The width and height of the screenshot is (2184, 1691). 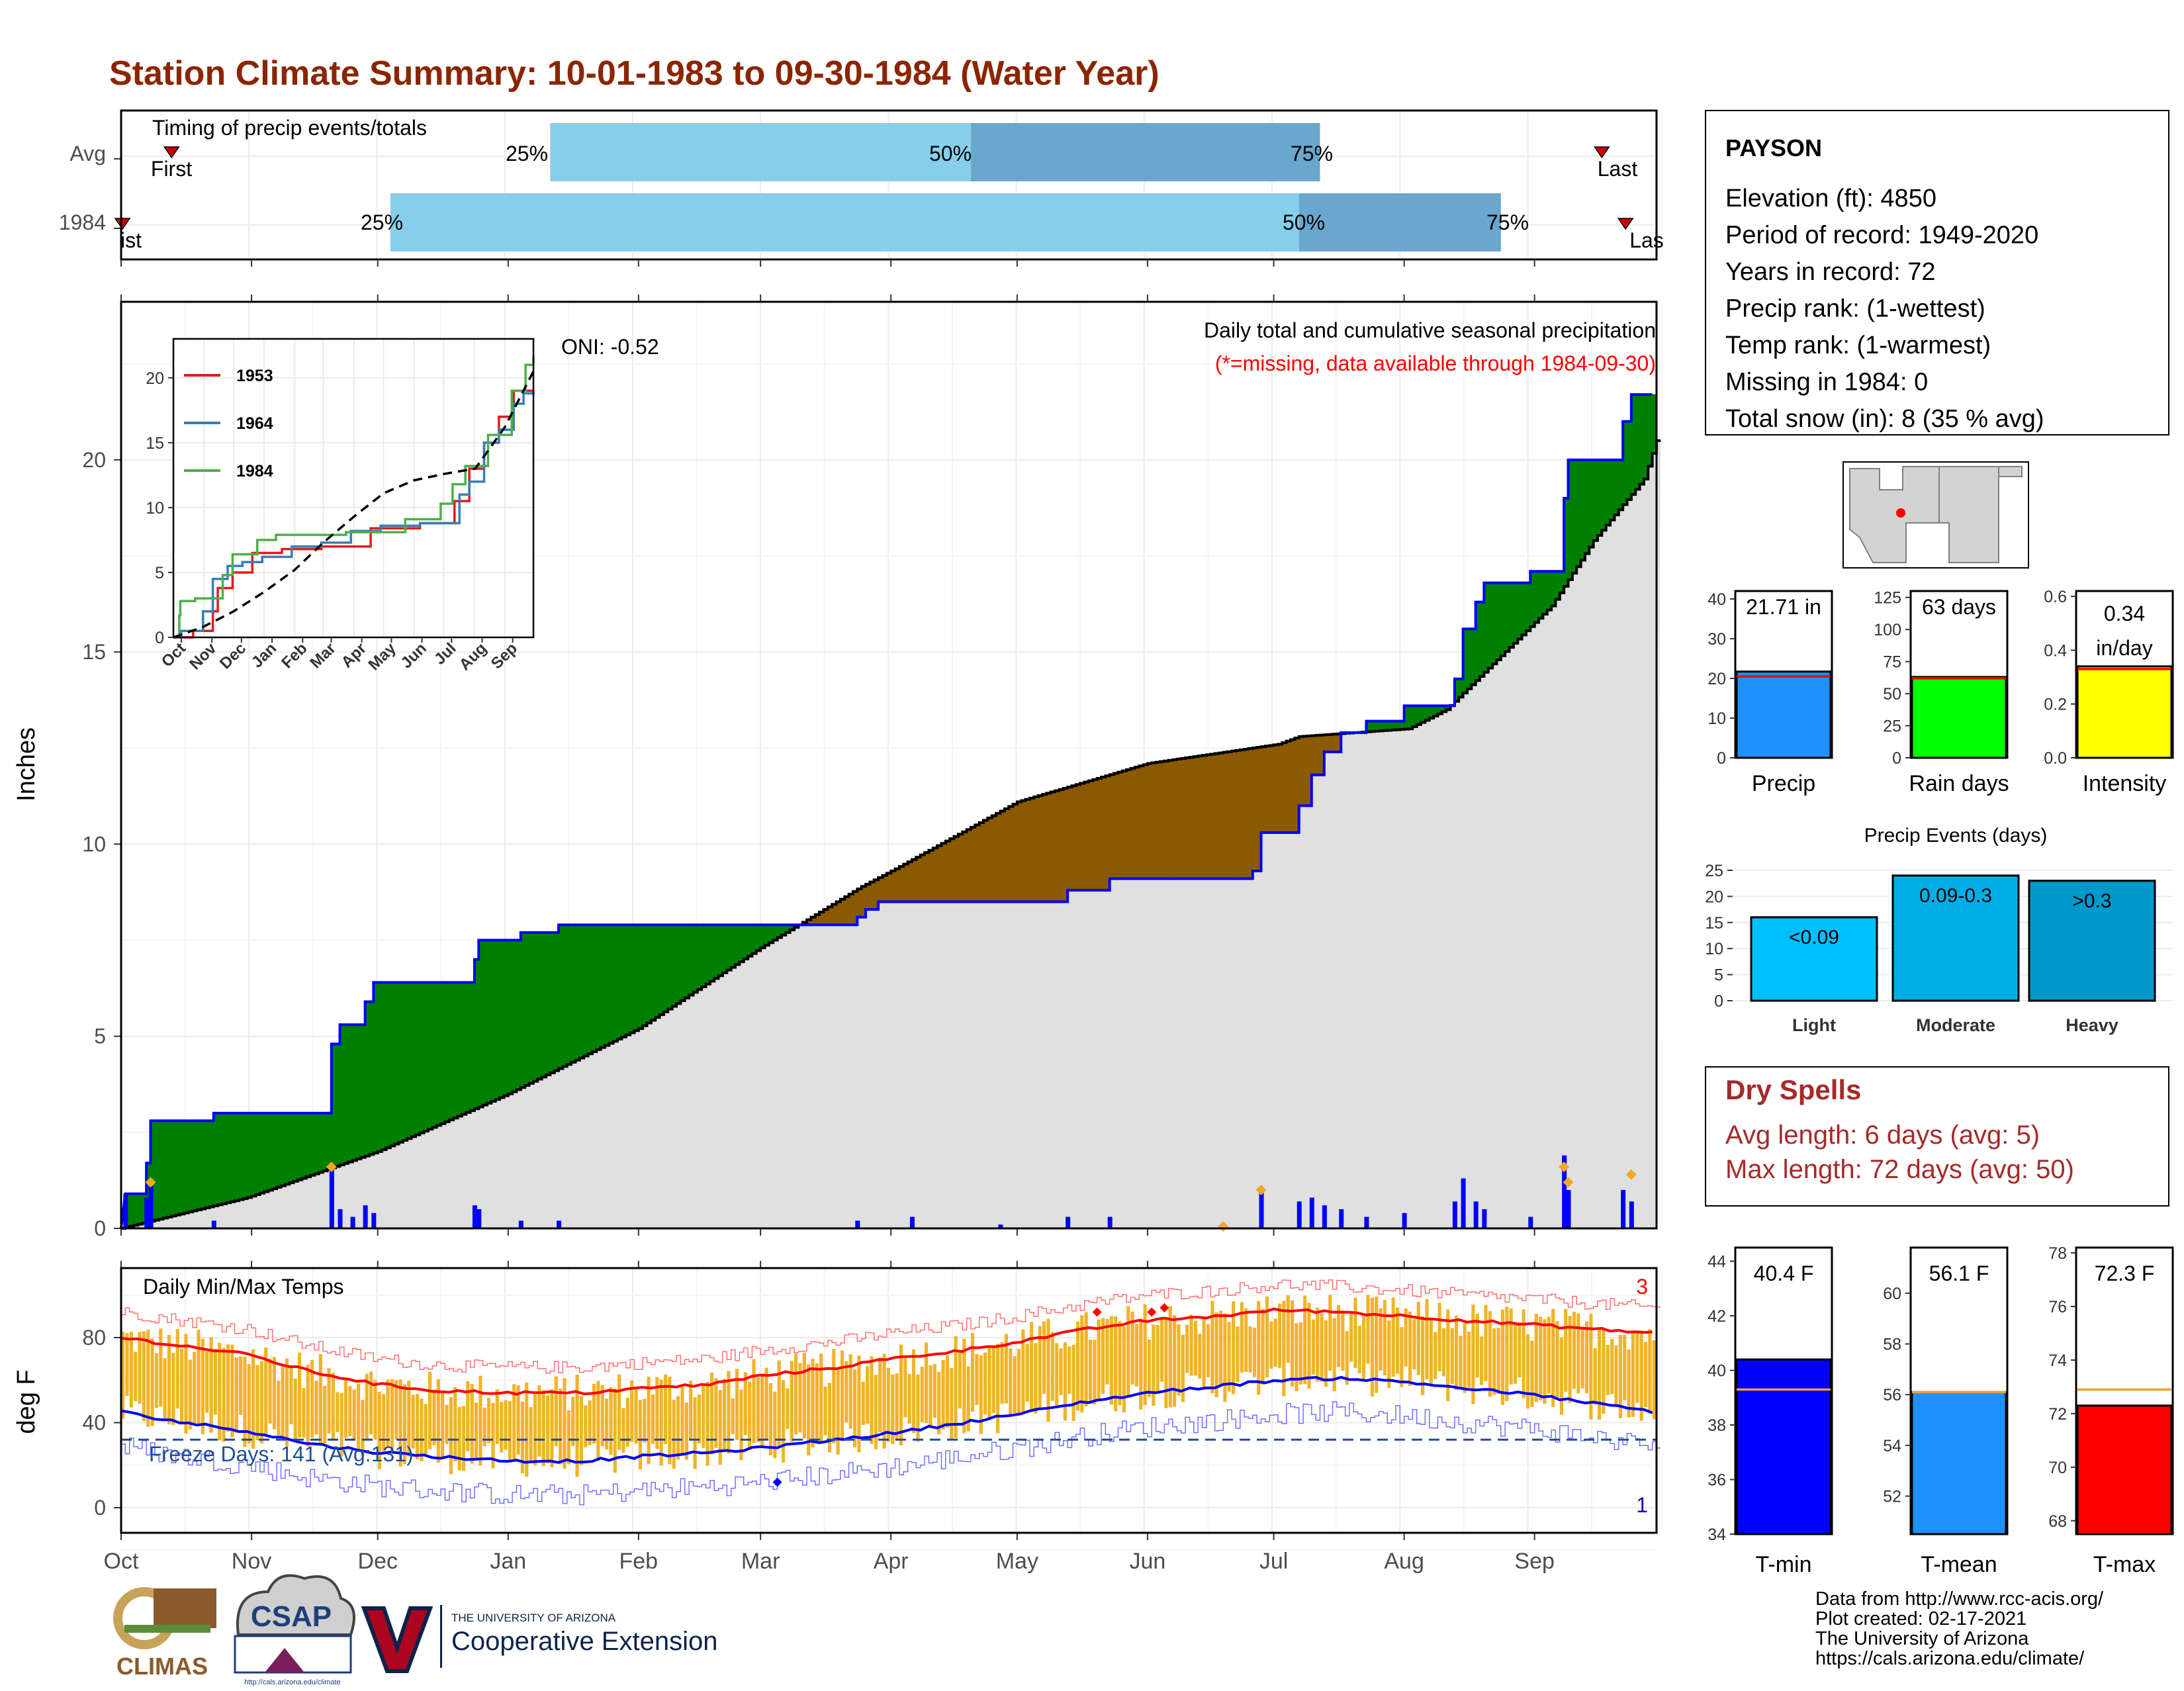 What do you see at coordinates (2124, 613) in the screenshot?
I see `total-value-label: 0.34` at bounding box center [2124, 613].